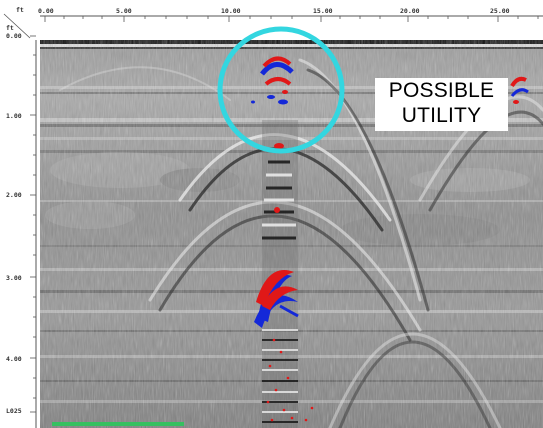 The height and width of the screenshot is (428, 543). I want to click on possible-utility-callout: POSSIBLE UTILITY, so click(441, 104).